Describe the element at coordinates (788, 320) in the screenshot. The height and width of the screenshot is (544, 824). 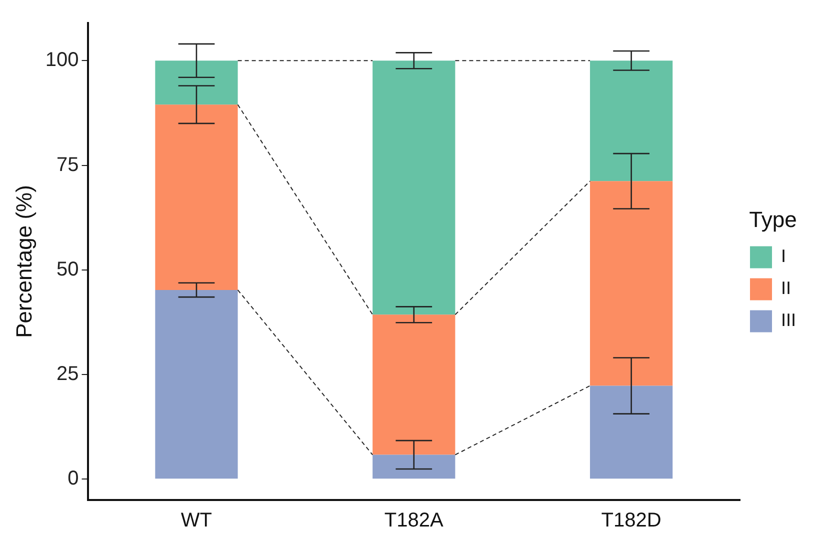
I see `legend-label: III` at that location.